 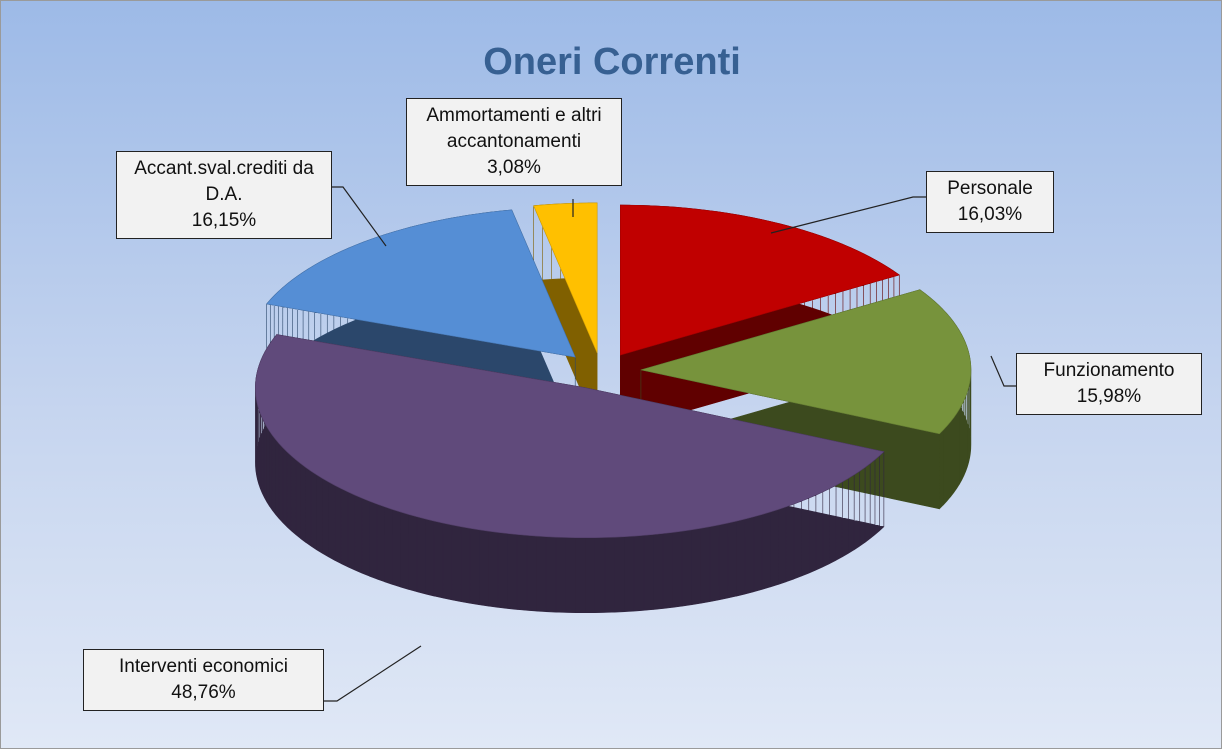 What do you see at coordinates (224, 181) in the screenshot?
I see `label-category: Accant.sval.crediti da D.A.` at bounding box center [224, 181].